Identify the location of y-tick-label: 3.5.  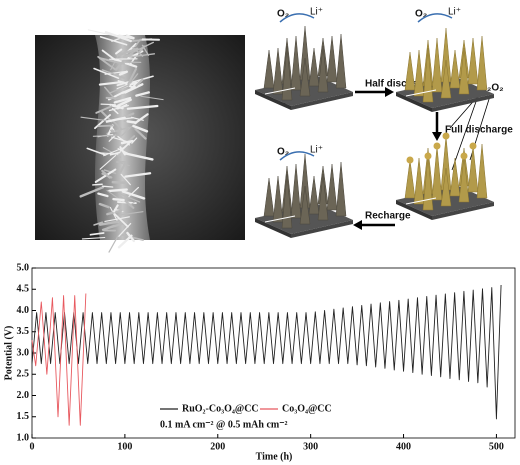
(23, 331).